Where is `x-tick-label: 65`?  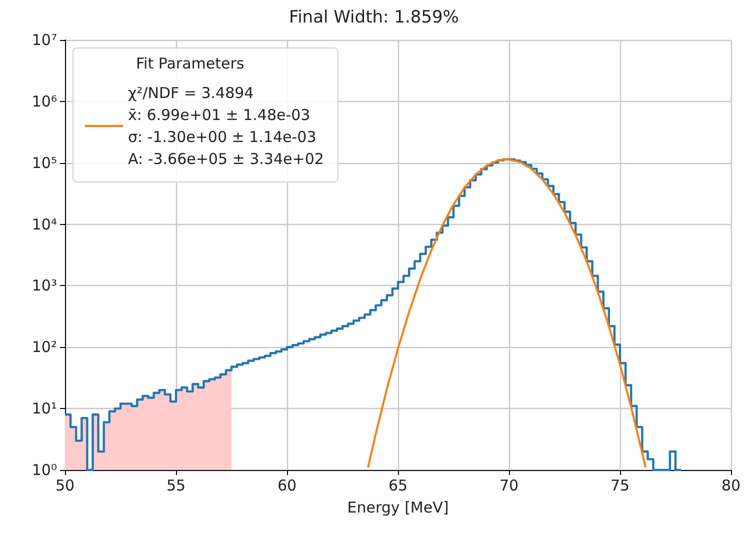
x-tick-label: 65 is located at coordinates (398, 485).